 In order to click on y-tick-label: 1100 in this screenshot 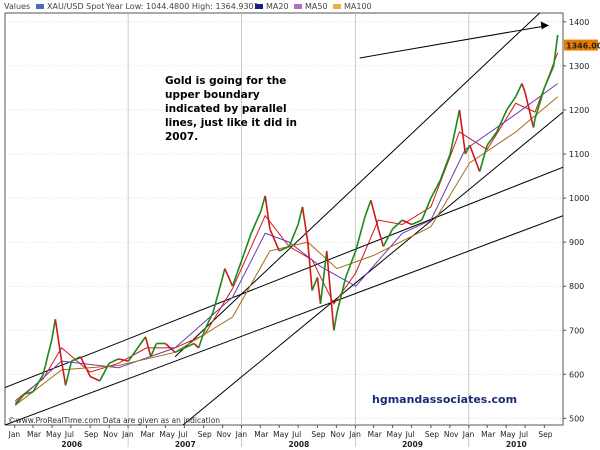, I will do `click(579, 154)`.